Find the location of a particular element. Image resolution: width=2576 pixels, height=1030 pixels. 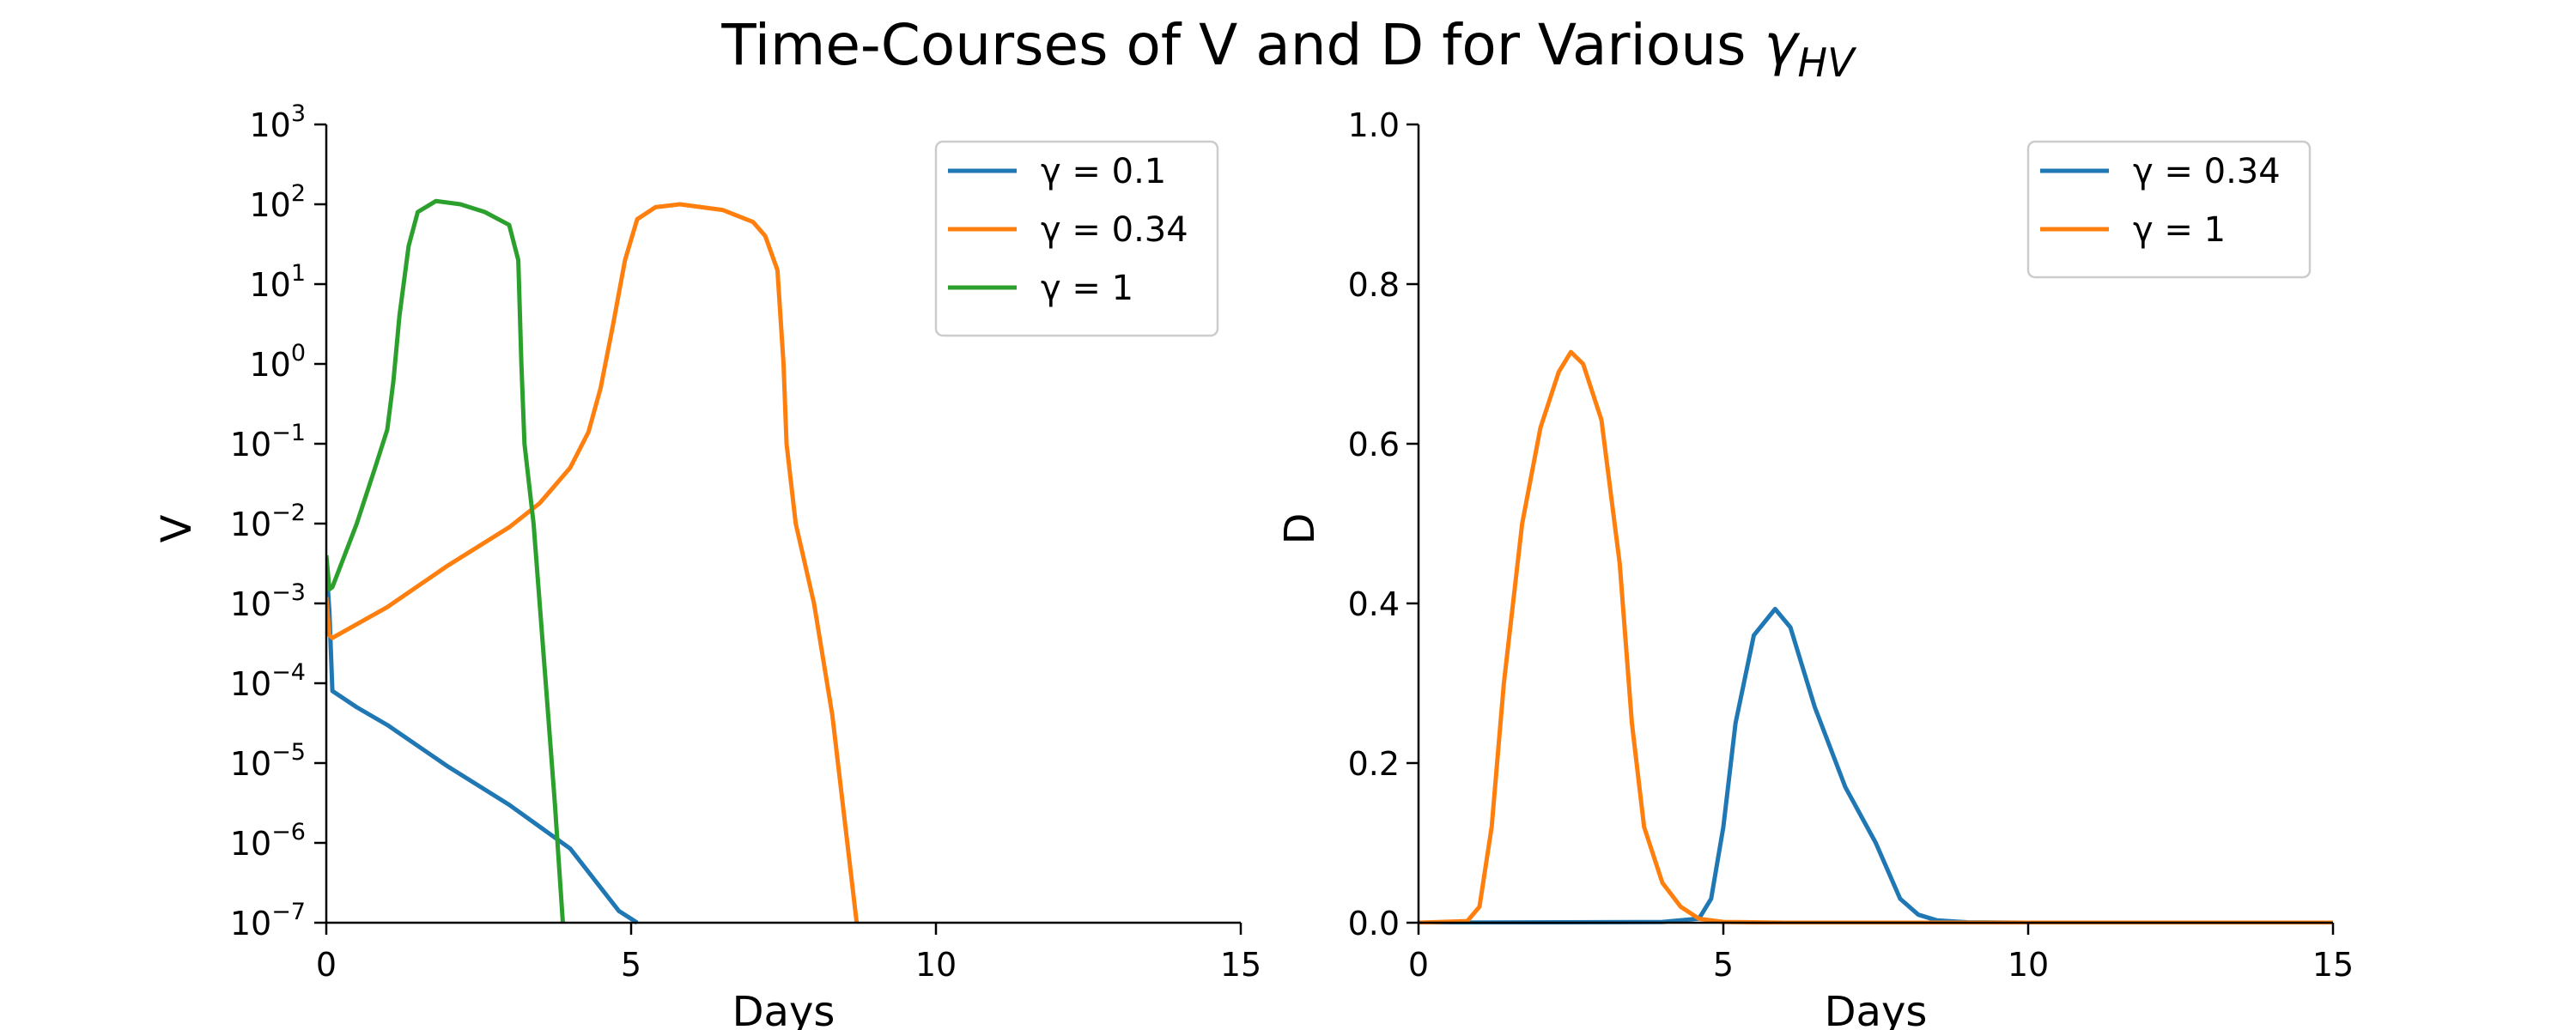

y-tick-label: 10⁻³ is located at coordinates (268, 601).